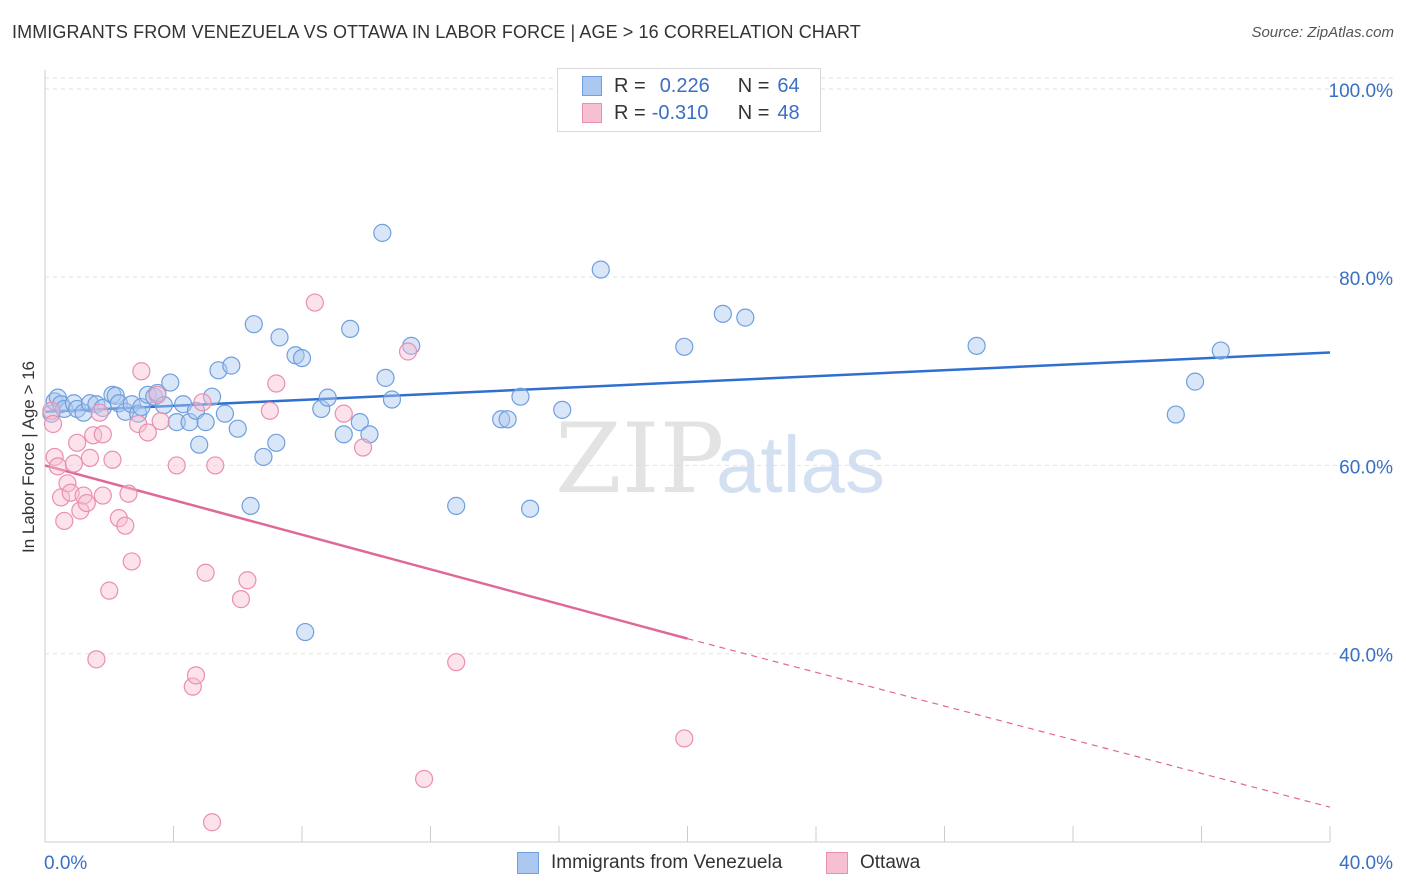 The width and height of the screenshot is (1406, 892). What do you see at coordinates (592, 86) in the screenshot?
I see `legend-swatch-blue` at bounding box center [592, 86].